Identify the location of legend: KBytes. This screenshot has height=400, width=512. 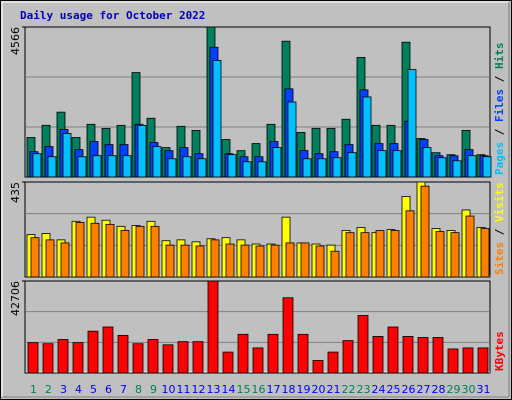
(499, 351).